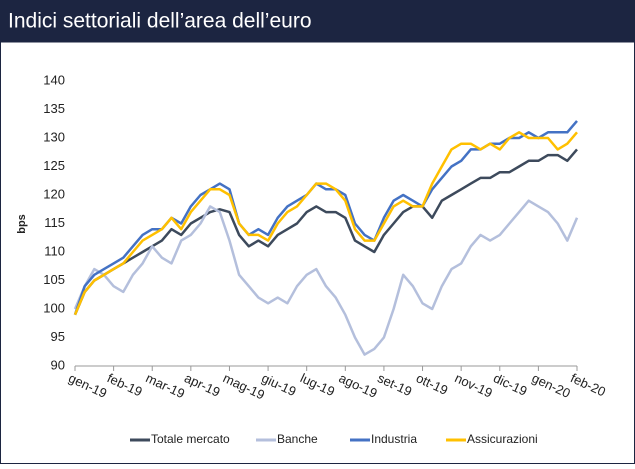  I want to click on y-tick-label: 90, so click(58, 364).